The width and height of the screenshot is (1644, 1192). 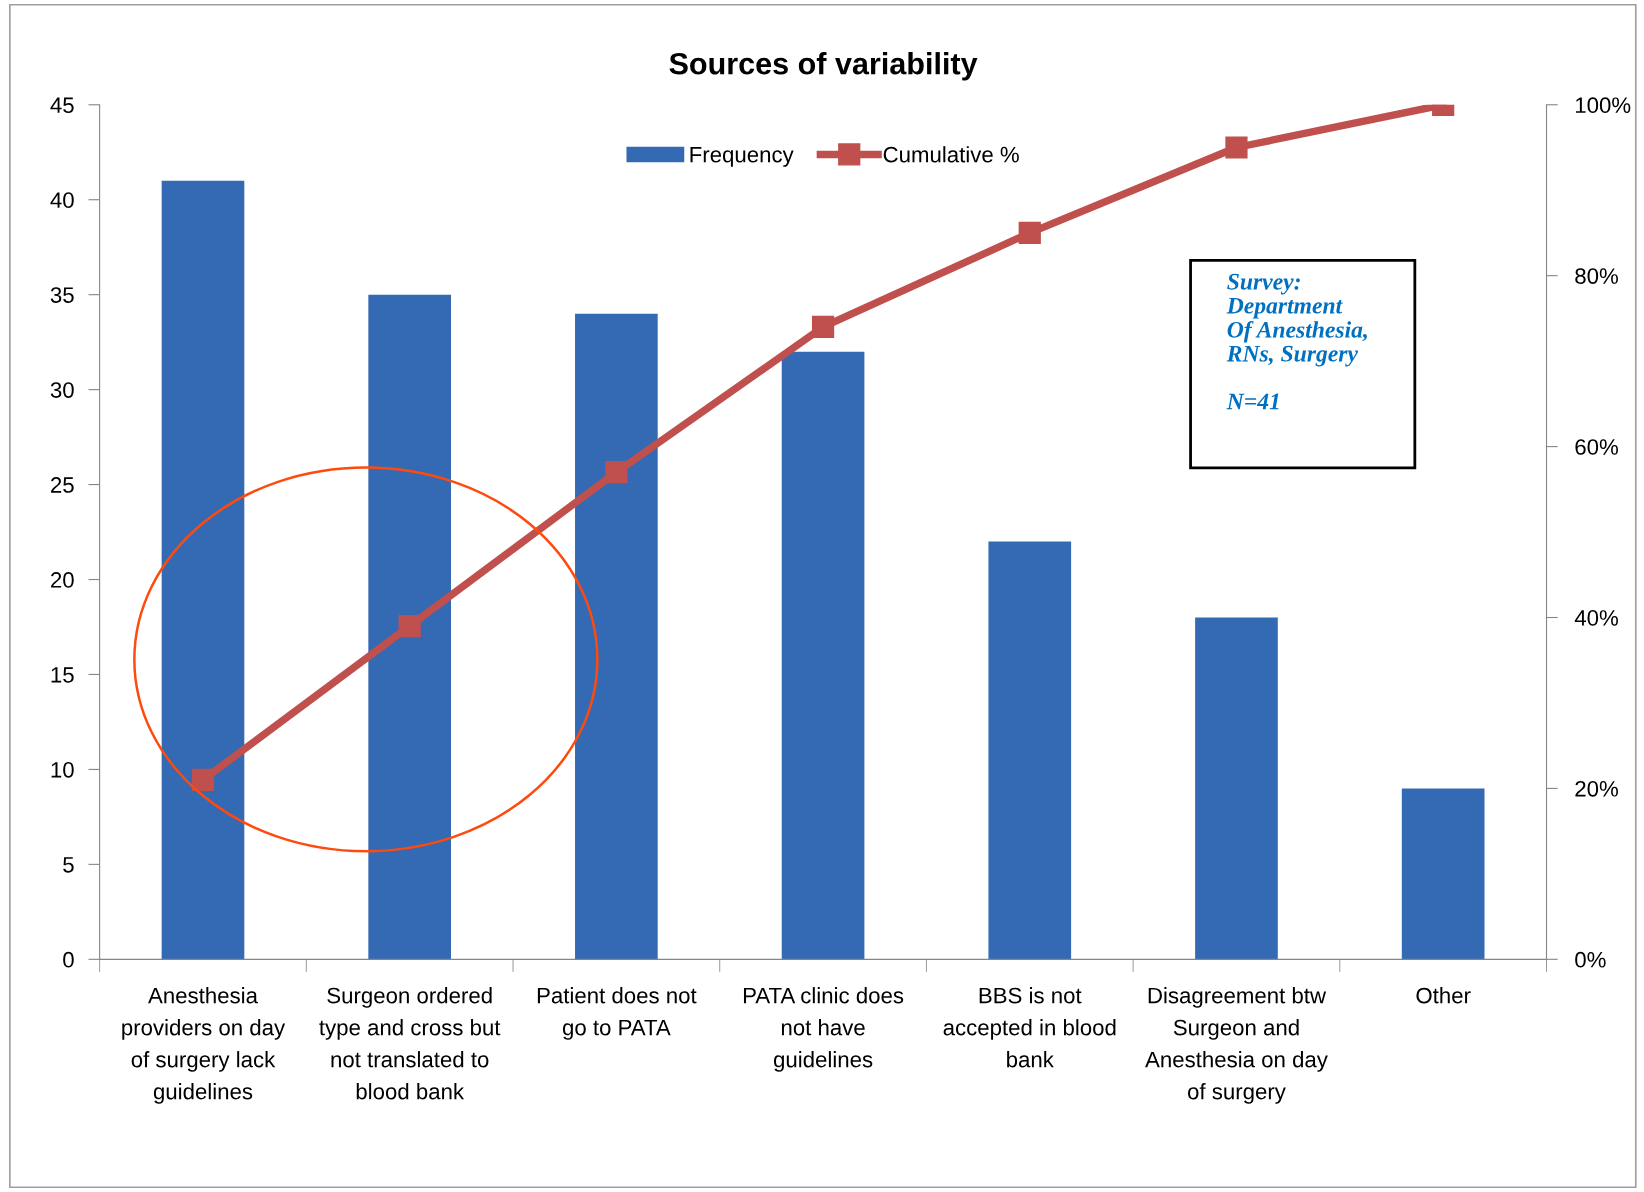 What do you see at coordinates (742, 156) in the screenshot?
I see `legend-label: Frequency` at bounding box center [742, 156].